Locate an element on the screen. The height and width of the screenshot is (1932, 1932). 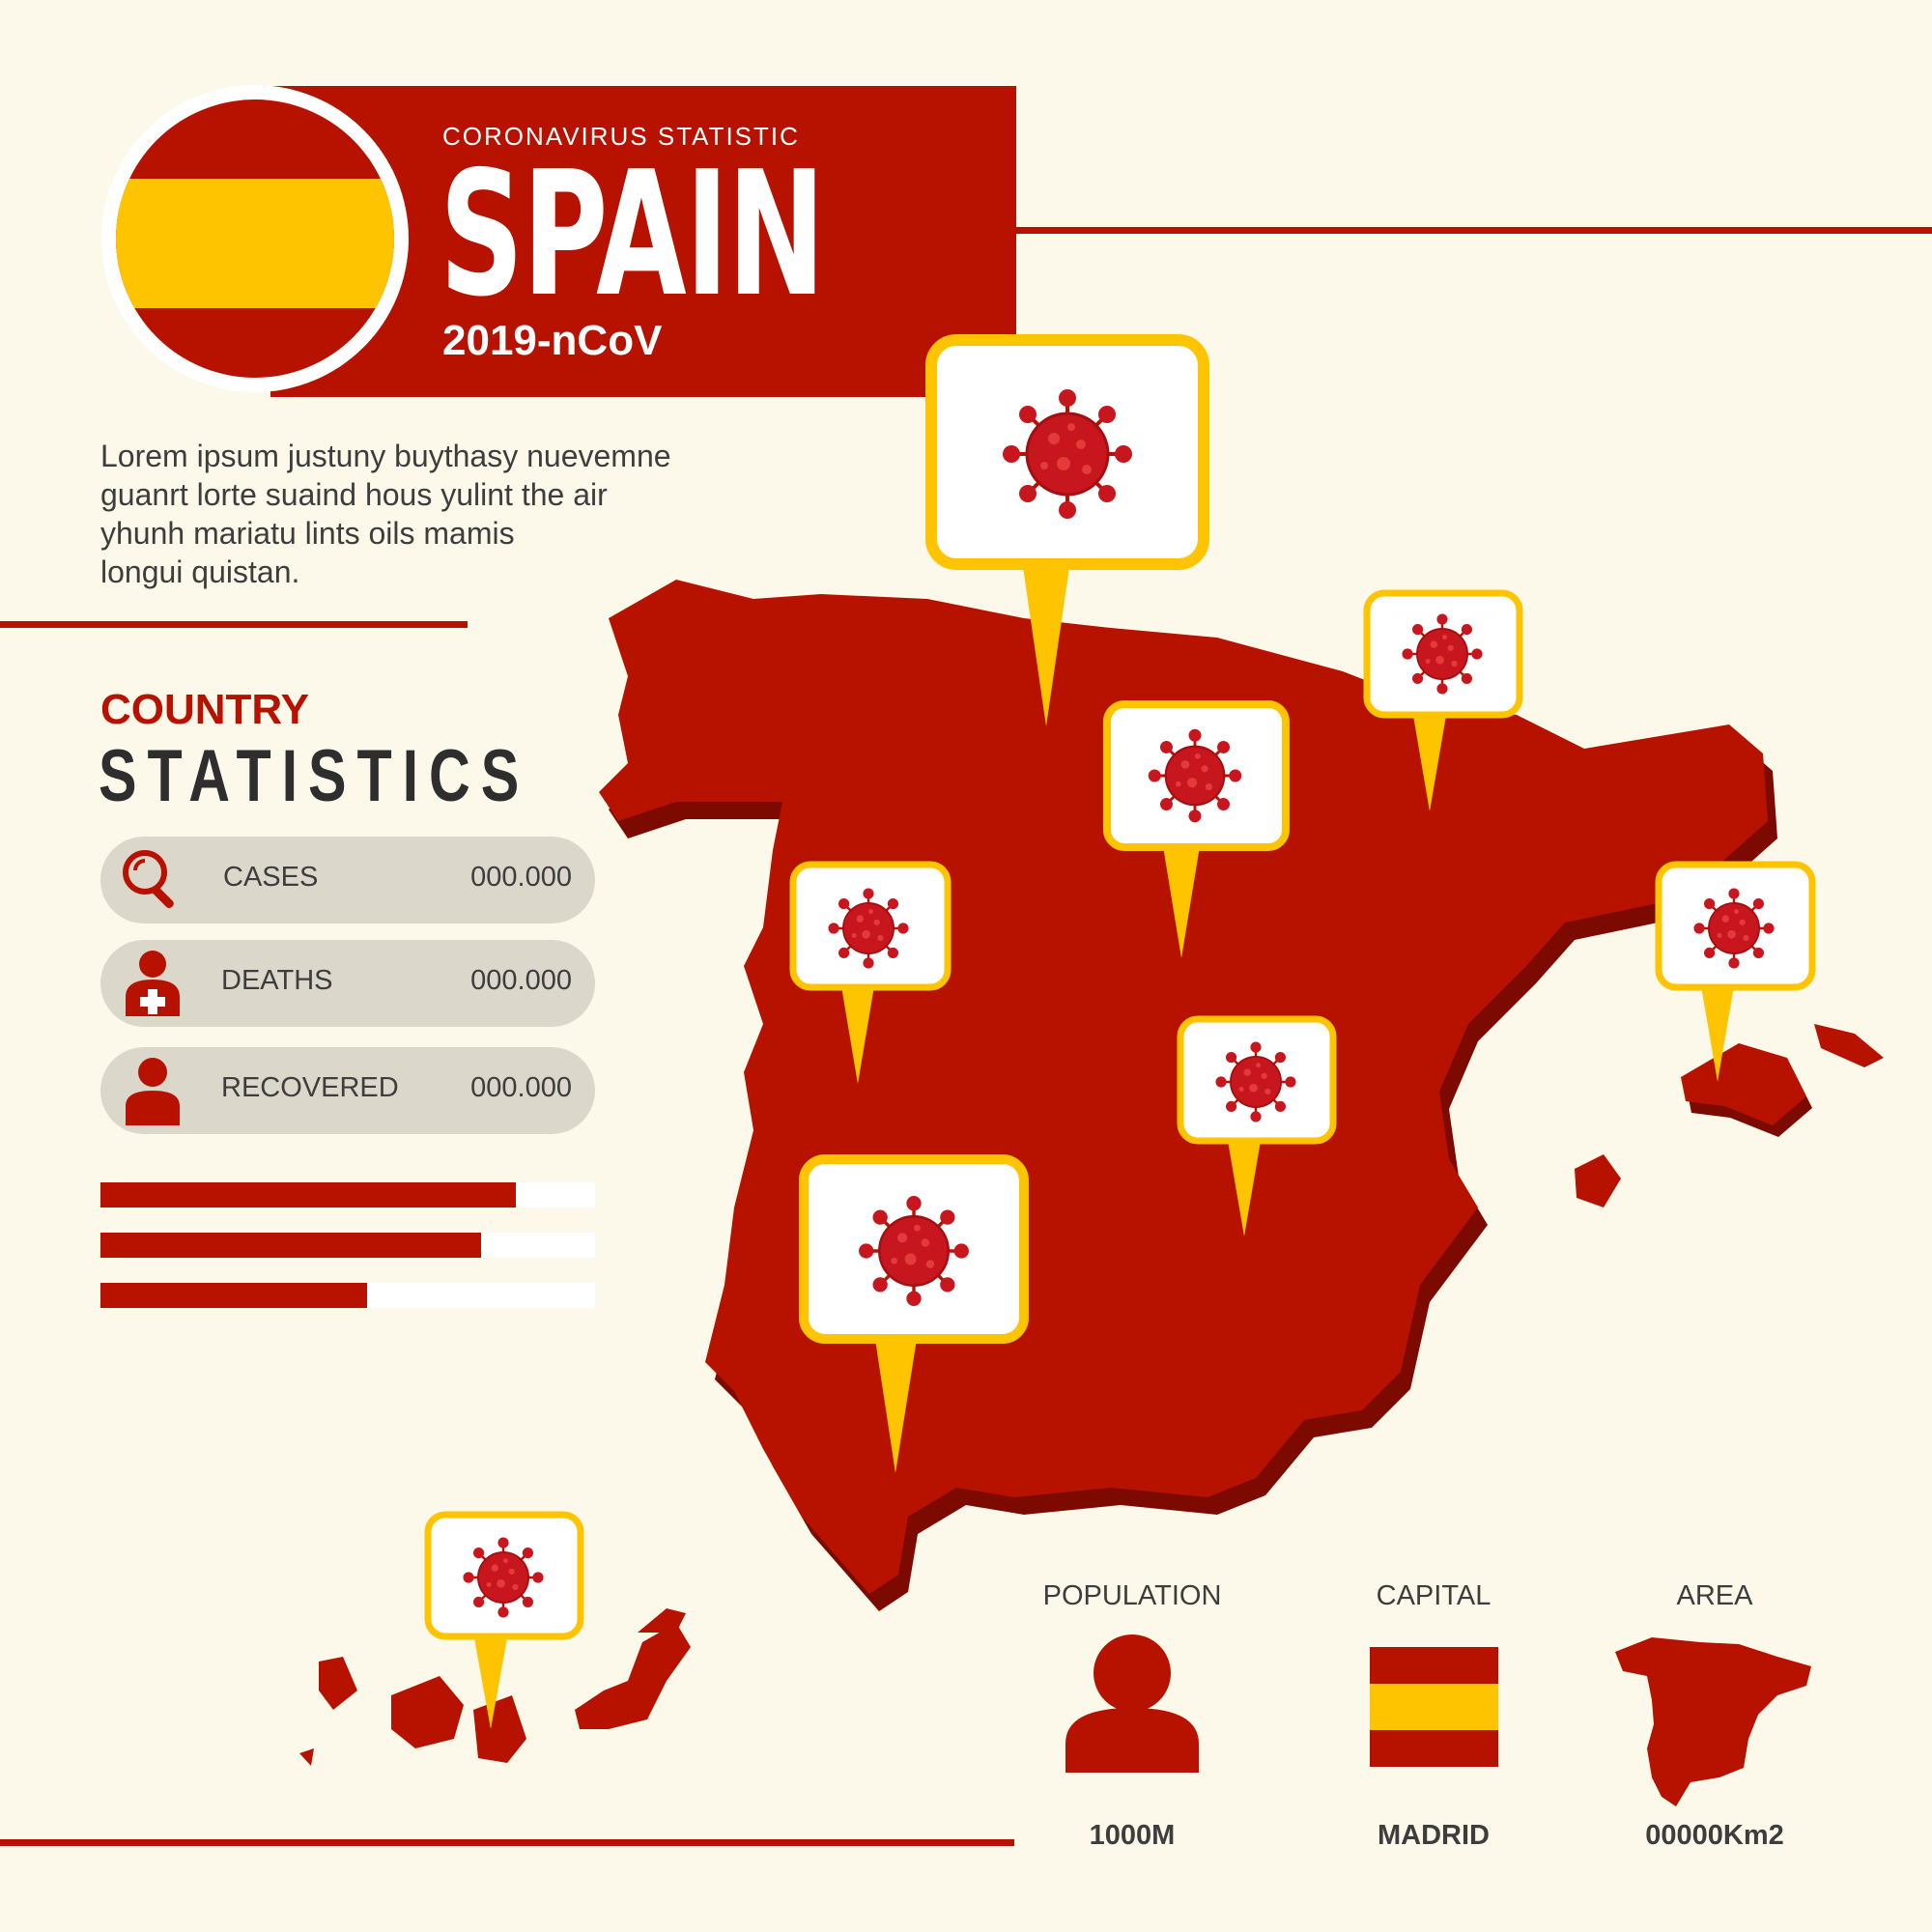
spain-flag-icon is located at coordinates (255, 238).